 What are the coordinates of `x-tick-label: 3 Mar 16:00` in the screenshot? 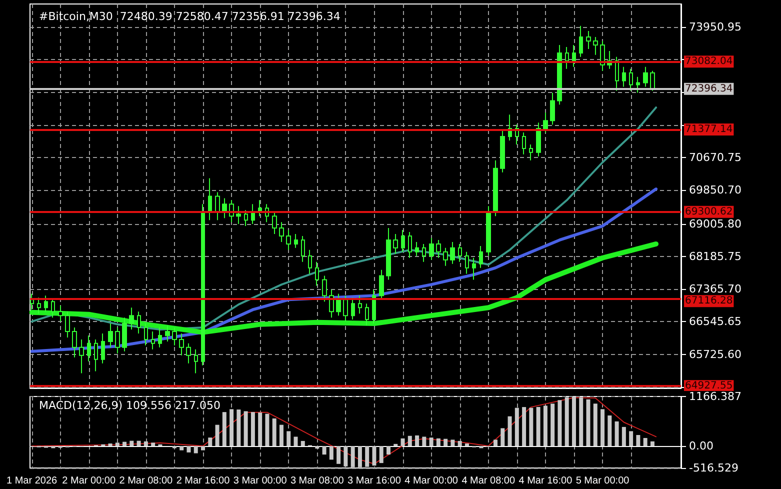 It's located at (375, 481).